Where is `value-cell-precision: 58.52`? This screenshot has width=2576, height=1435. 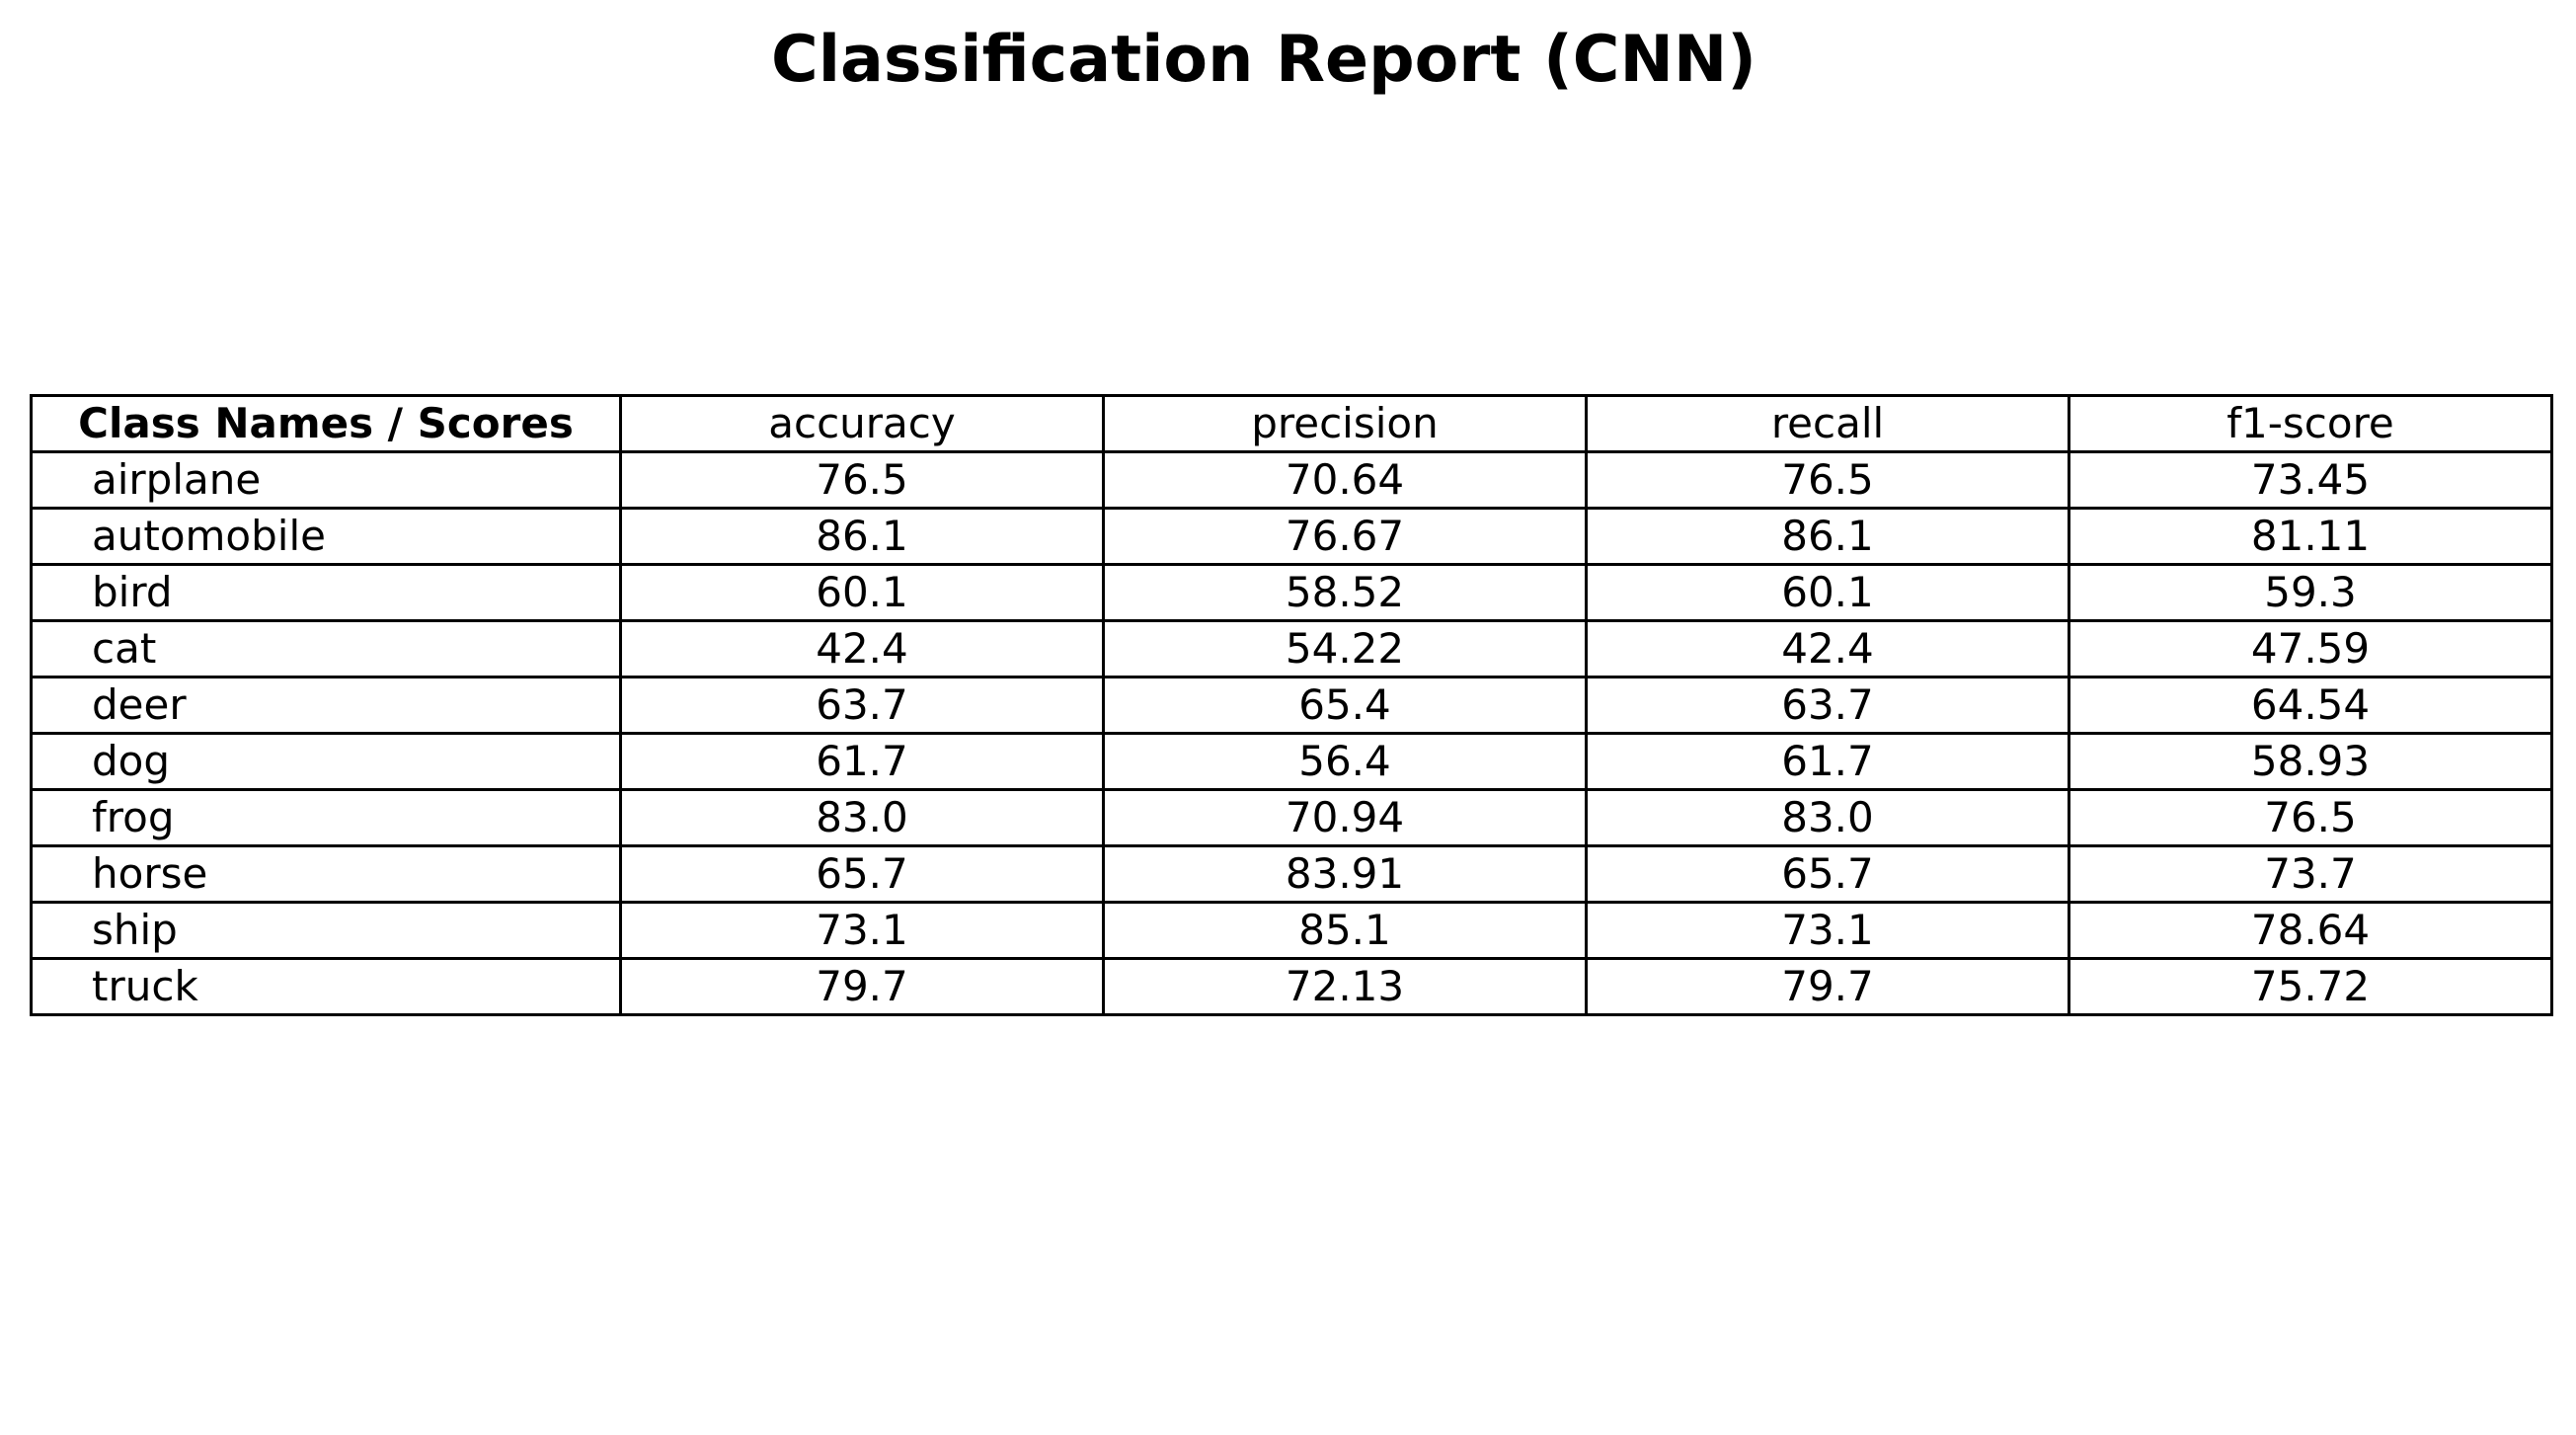 value-cell-precision: 58.52 is located at coordinates (1345, 592).